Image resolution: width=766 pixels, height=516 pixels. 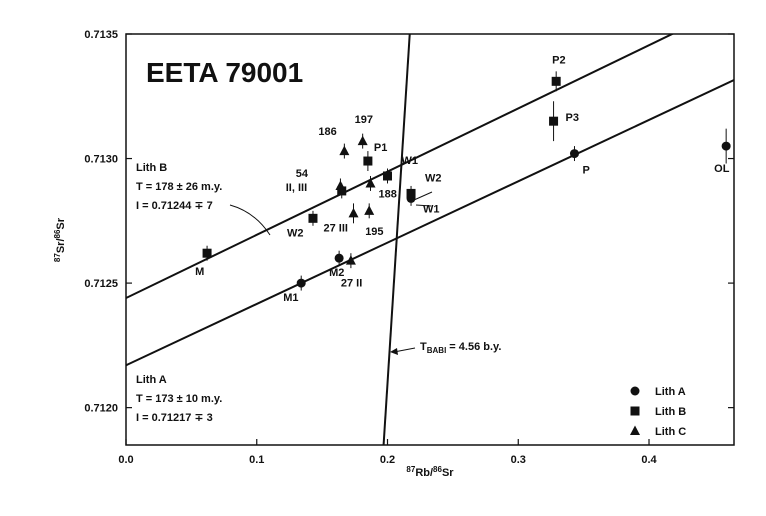 What do you see at coordinates (101, 284) in the screenshot?
I see `y-tick-label-1: 0.7125` at bounding box center [101, 284].